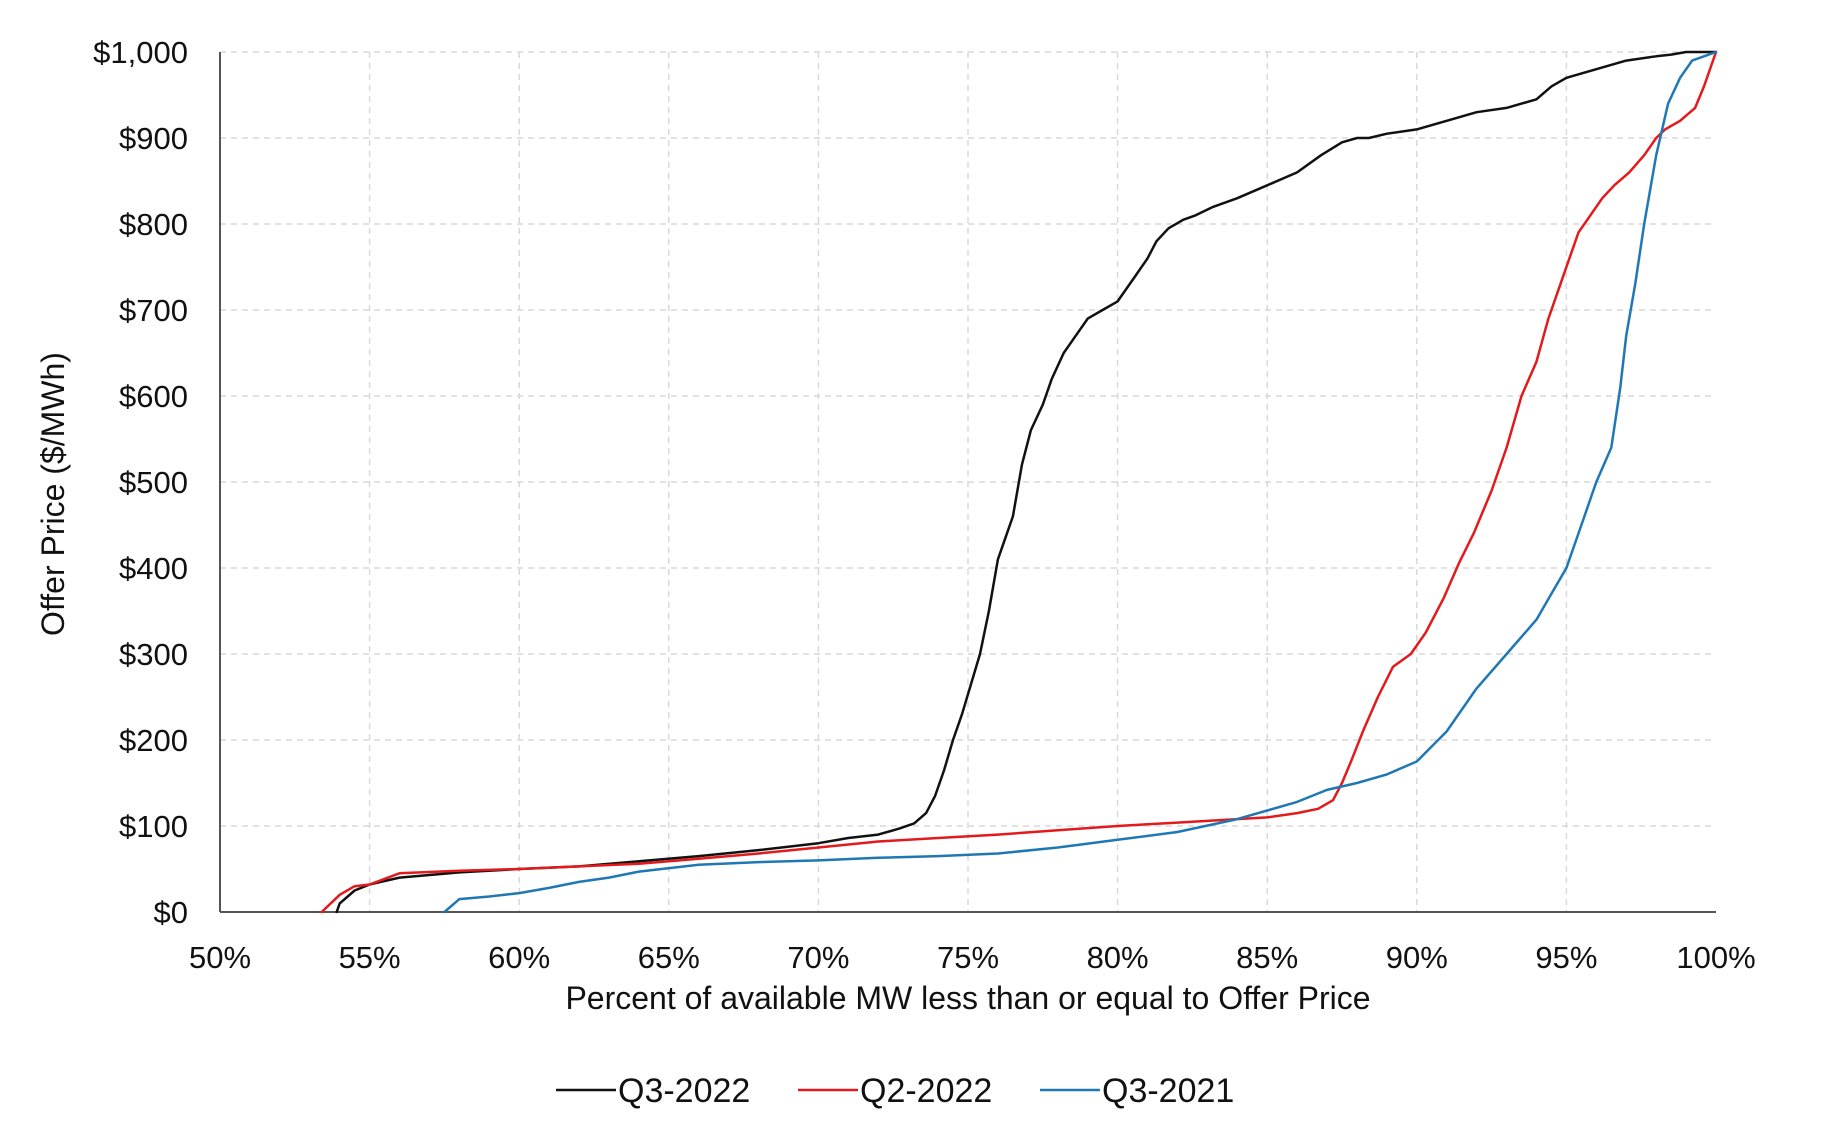 This screenshot has height=1128, width=1832. What do you see at coordinates (926, 1091) in the screenshot?
I see `legend-label-q2-2022: Q2-2022` at bounding box center [926, 1091].